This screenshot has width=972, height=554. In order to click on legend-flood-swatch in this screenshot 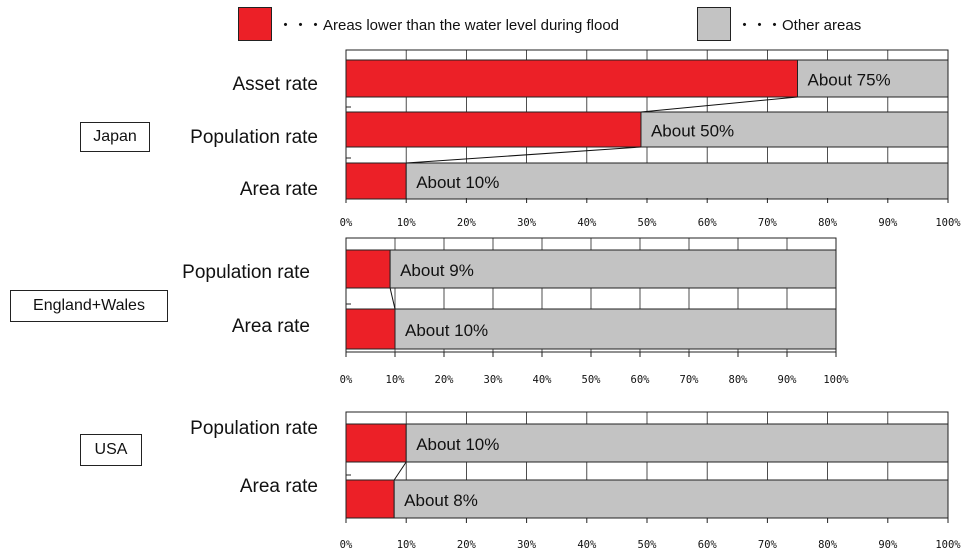, I will do `click(255, 24)`.